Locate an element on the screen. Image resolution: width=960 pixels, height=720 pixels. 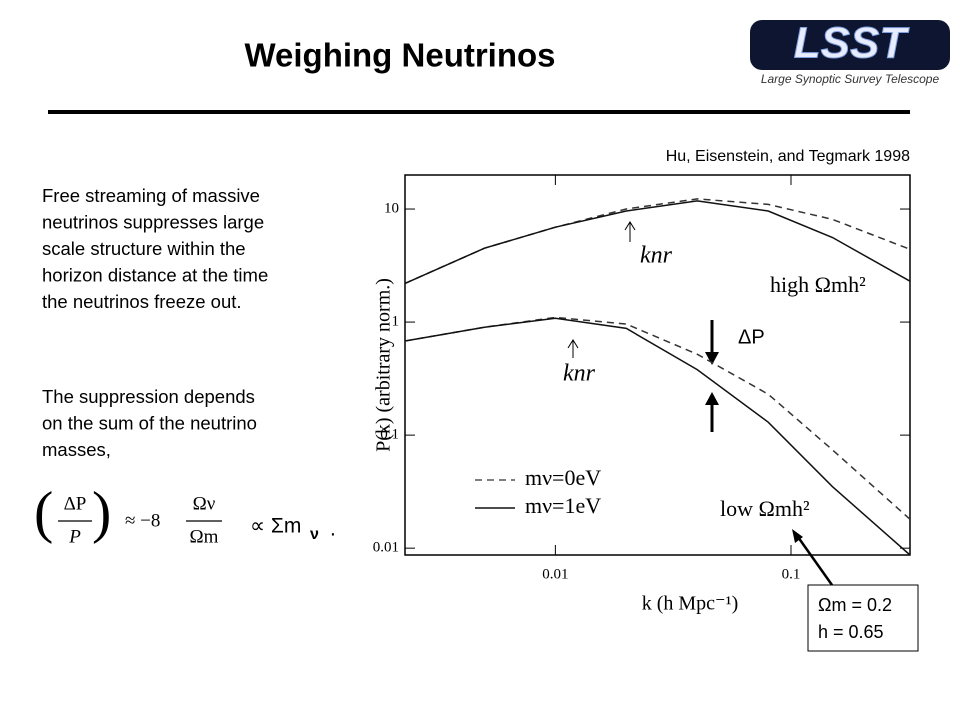
eq-den: P is located at coordinates (74, 536).